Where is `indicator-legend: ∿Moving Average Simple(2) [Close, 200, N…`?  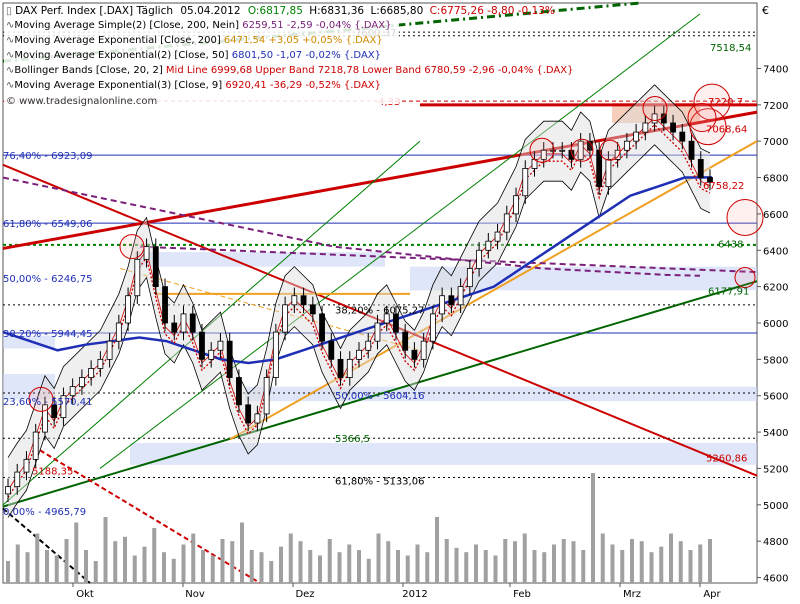 indicator-legend: ∿Moving Average Simple(2) [Close, 200, N… is located at coordinates (290, 55).